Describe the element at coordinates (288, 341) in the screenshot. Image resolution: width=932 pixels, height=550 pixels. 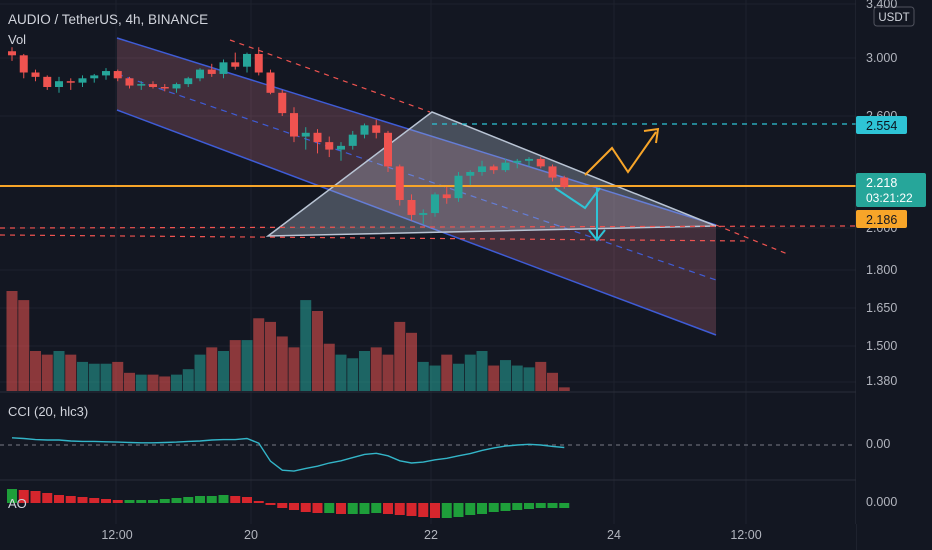
I see `volume-bars` at that location.